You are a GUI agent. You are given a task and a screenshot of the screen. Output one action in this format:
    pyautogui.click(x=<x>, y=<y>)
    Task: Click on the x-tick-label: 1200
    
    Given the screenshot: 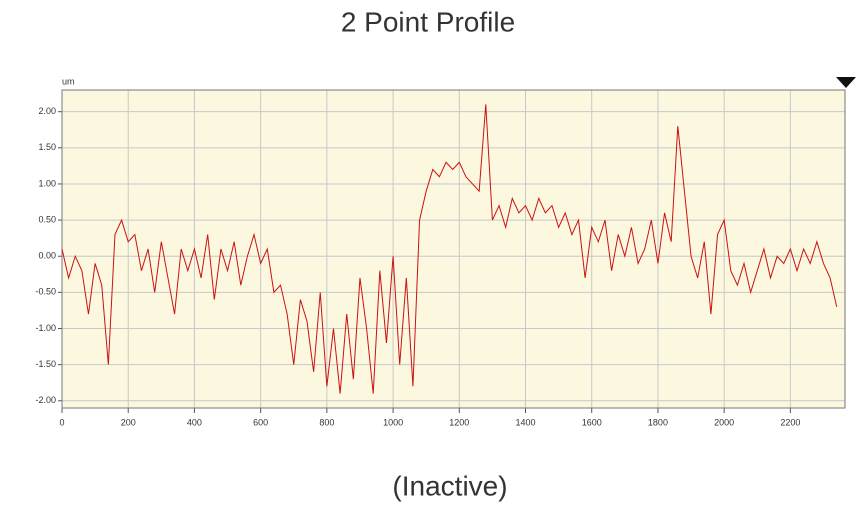 What is the action you would take?
    pyautogui.click(x=459, y=422)
    